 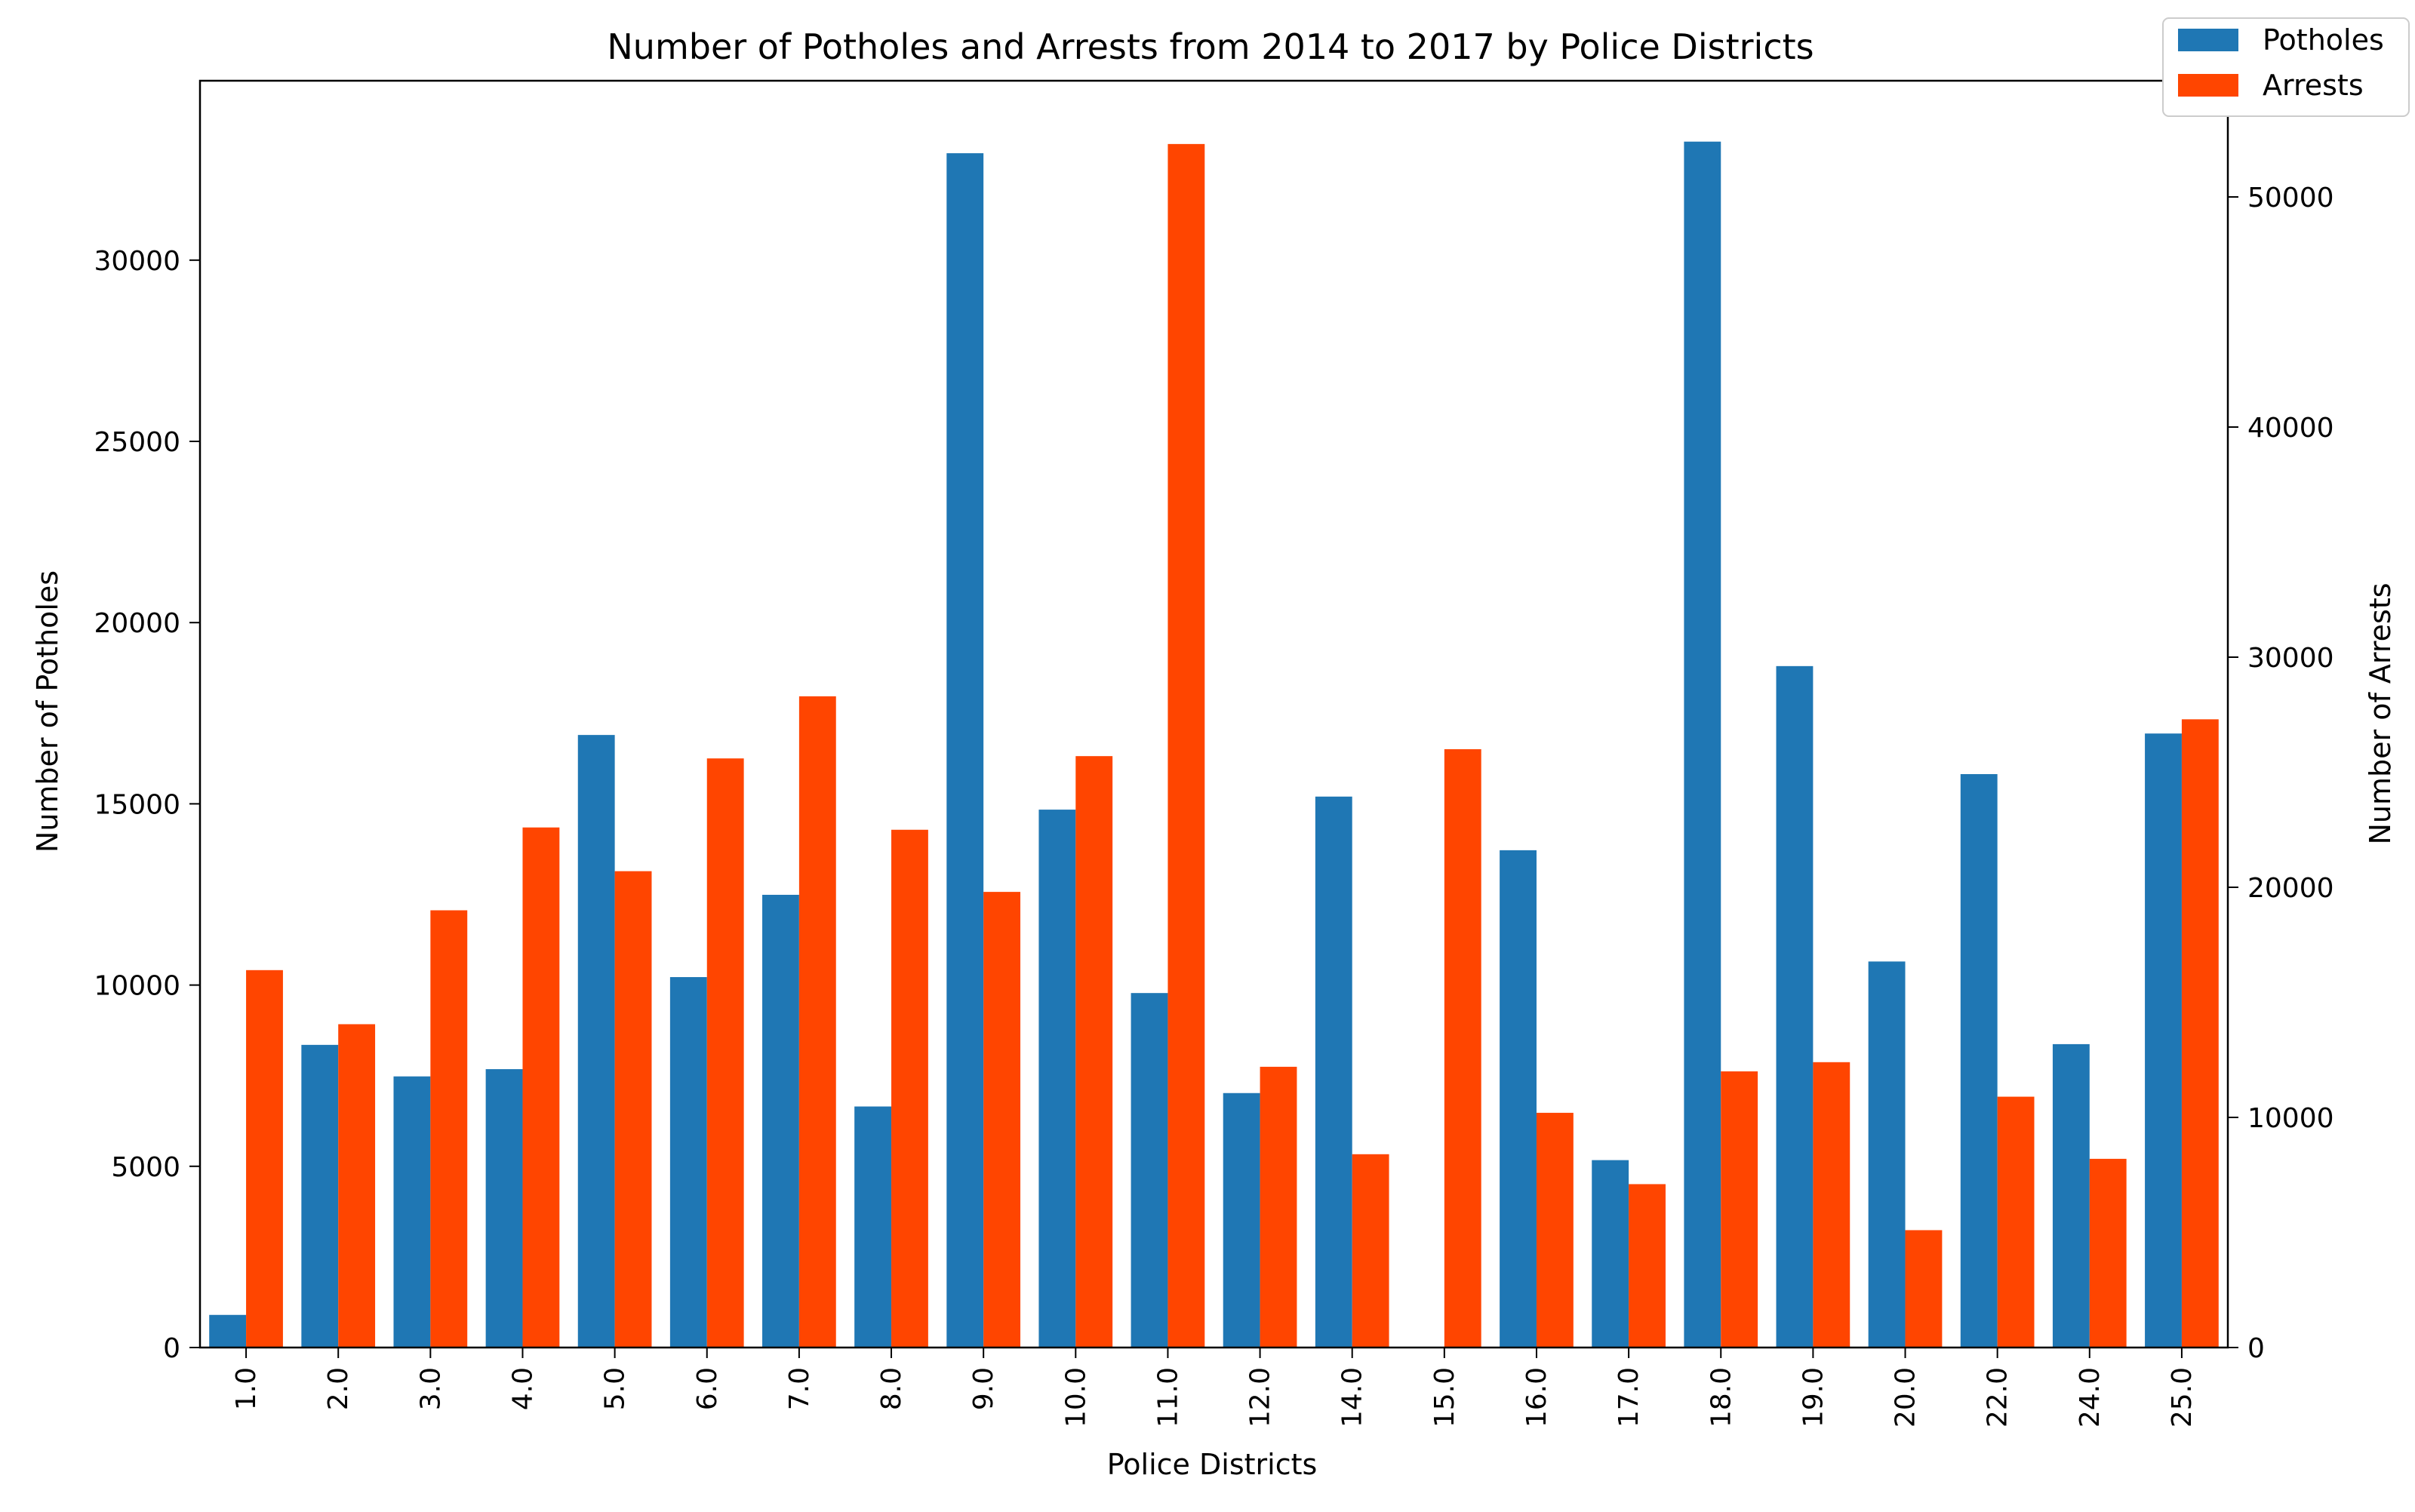 I want to click on x-tick-label: 7.0, so click(x=799, y=1388).